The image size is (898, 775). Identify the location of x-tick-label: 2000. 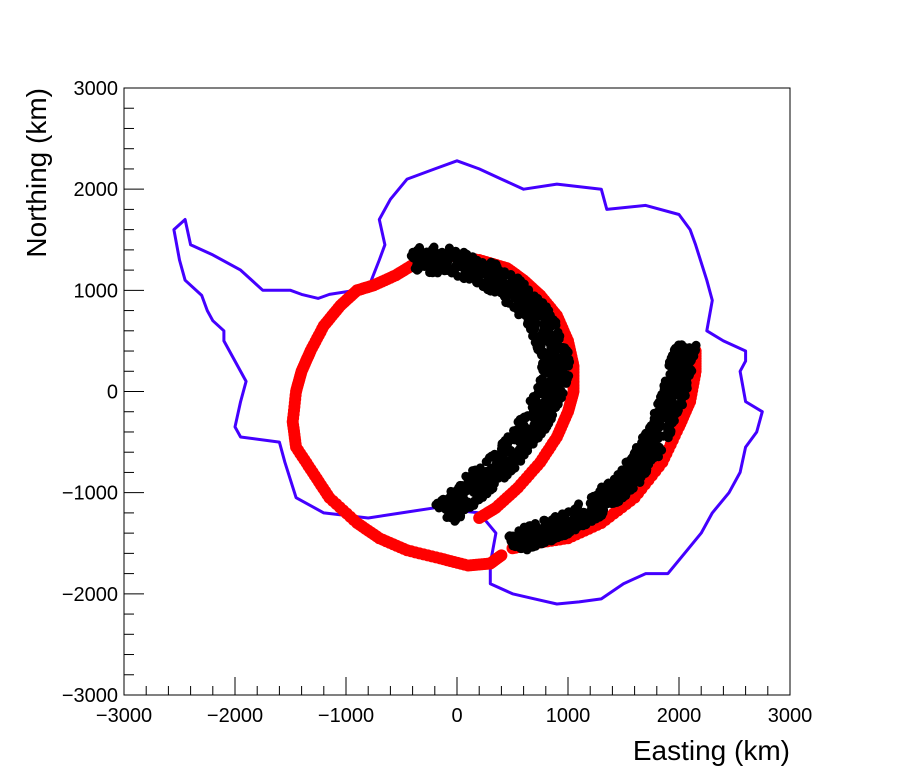
(679, 716).